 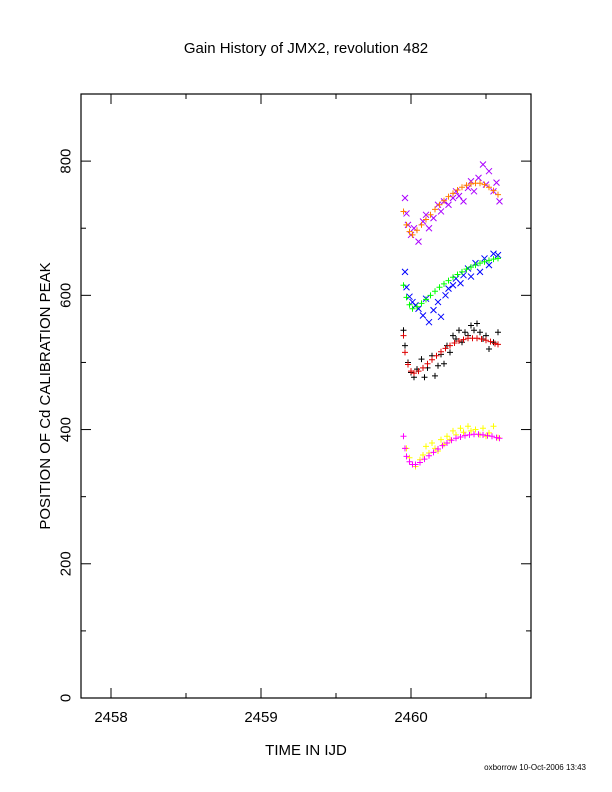 I want to click on y-tick-labels: 0 200 400 600 800, so click(x=66, y=426).